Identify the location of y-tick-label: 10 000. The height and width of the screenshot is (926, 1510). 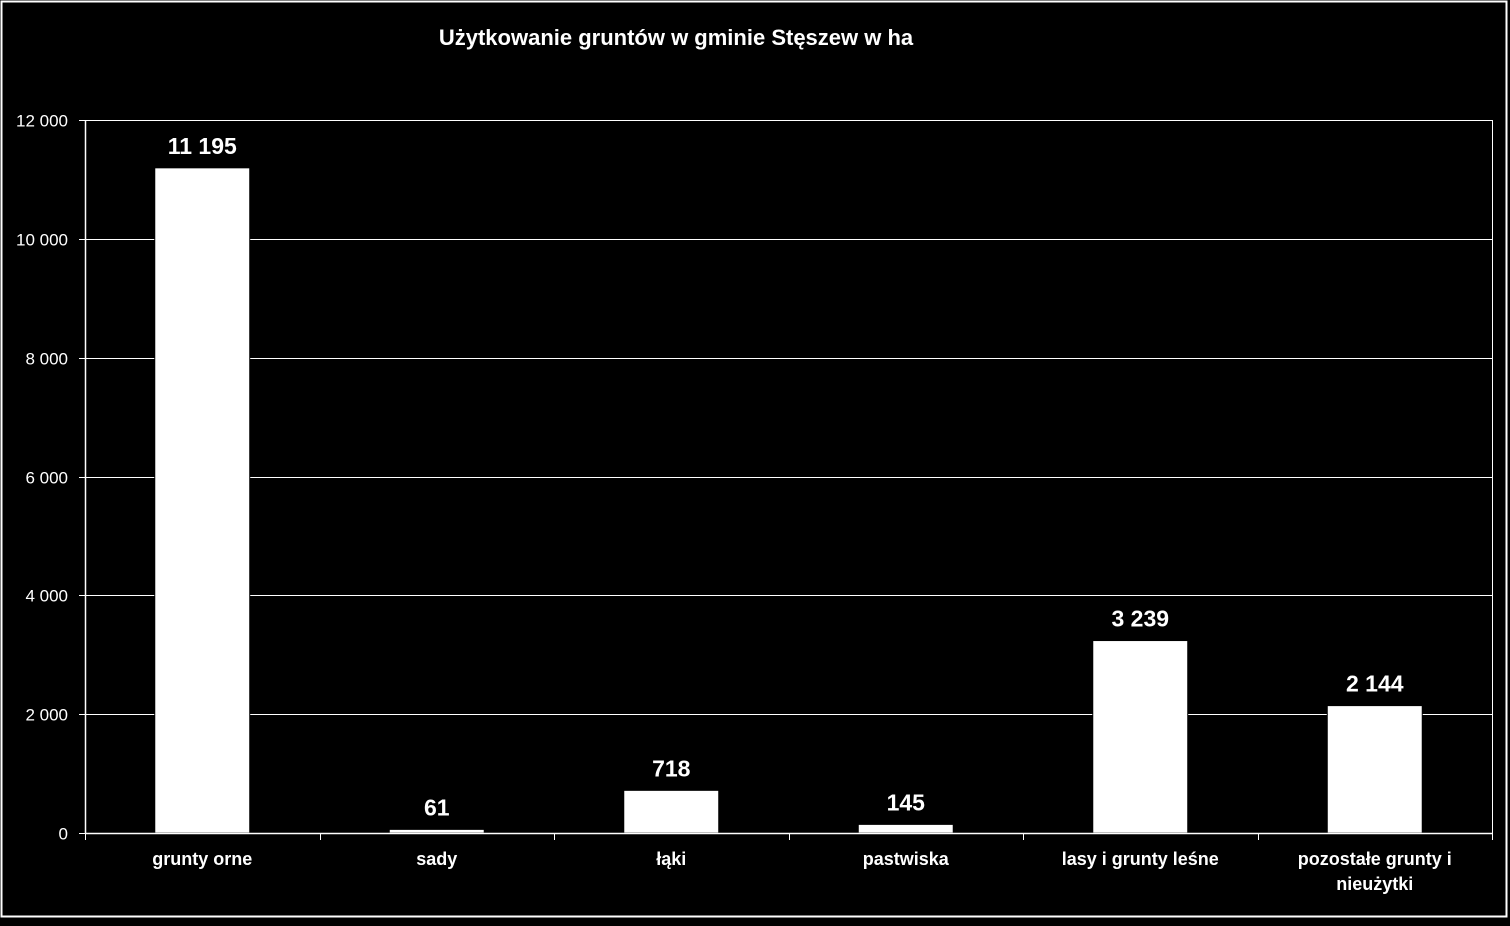
(42, 240).